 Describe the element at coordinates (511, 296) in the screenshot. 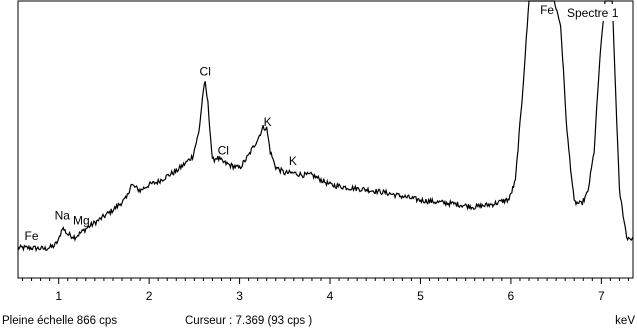

I see `x-tick-label: 6` at that location.